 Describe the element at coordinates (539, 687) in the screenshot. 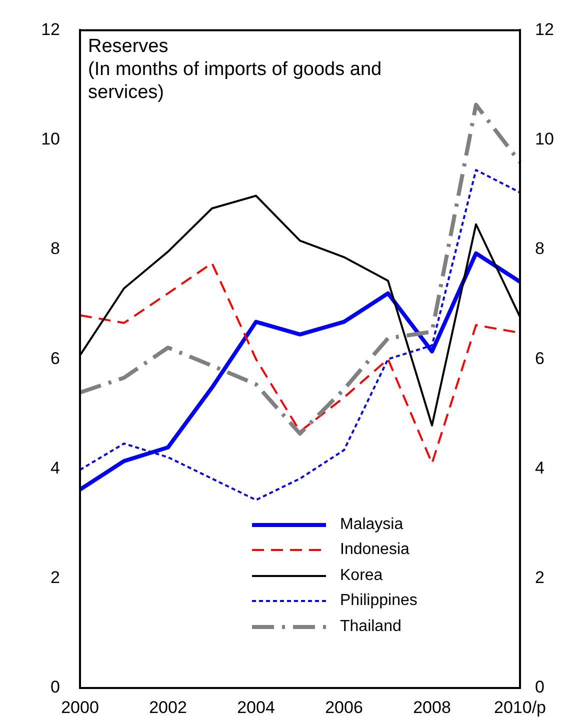

I see `y2-tick-label: 0` at that location.